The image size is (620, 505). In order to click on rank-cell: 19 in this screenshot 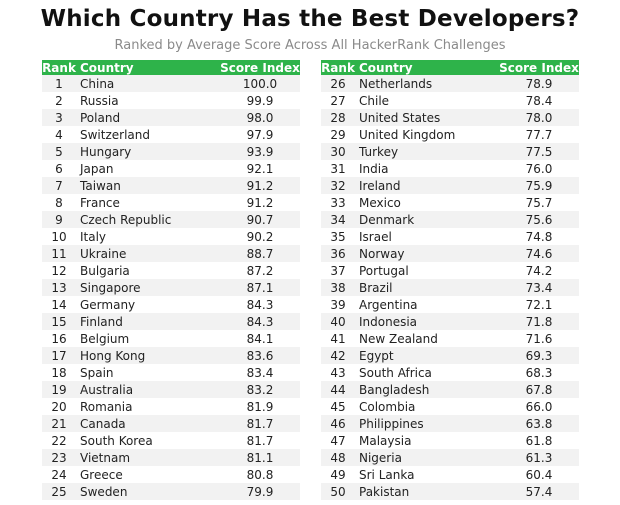, I will do `click(59, 389)`.